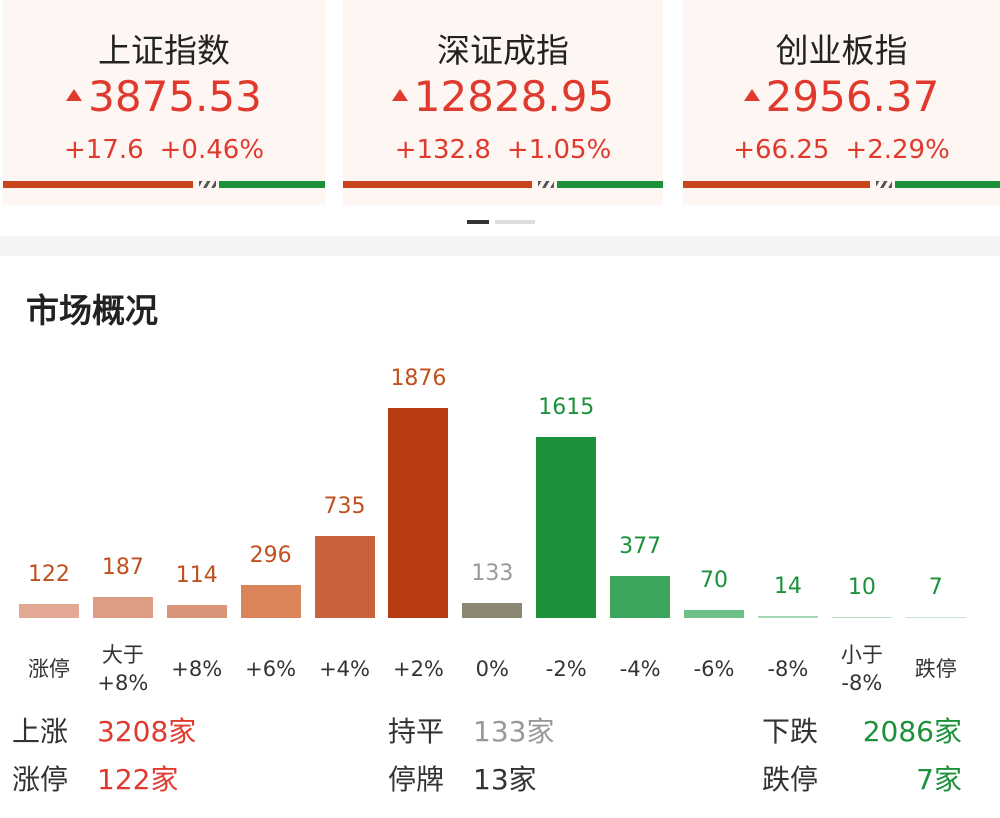 The width and height of the screenshot is (1000, 818). I want to click on index-change: +17.6, so click(103, 150).